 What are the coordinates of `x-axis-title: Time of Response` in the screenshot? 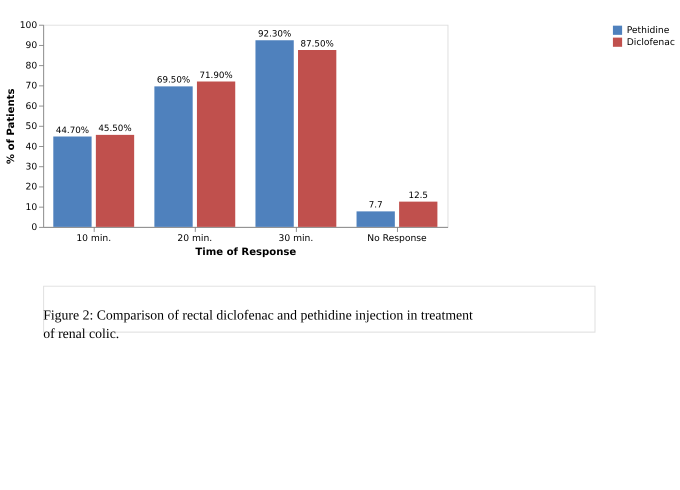 It's located at (245, 252).